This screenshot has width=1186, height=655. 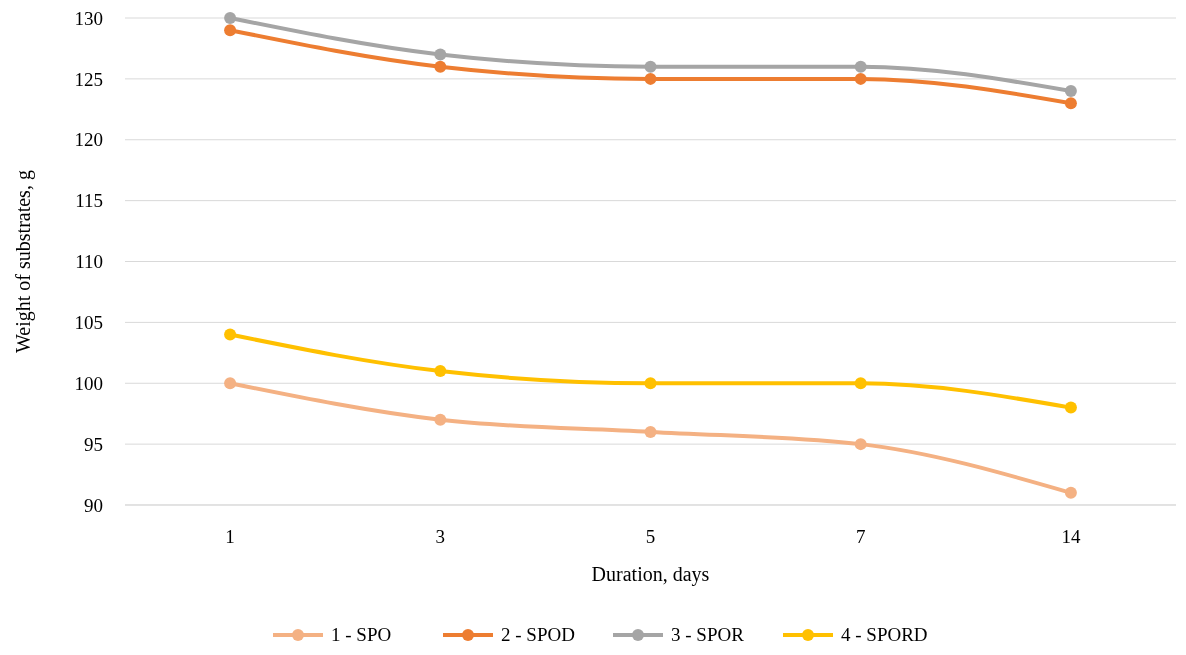 I want to click on legend-label: 2 - SPOD, so click(x=538, y=634).